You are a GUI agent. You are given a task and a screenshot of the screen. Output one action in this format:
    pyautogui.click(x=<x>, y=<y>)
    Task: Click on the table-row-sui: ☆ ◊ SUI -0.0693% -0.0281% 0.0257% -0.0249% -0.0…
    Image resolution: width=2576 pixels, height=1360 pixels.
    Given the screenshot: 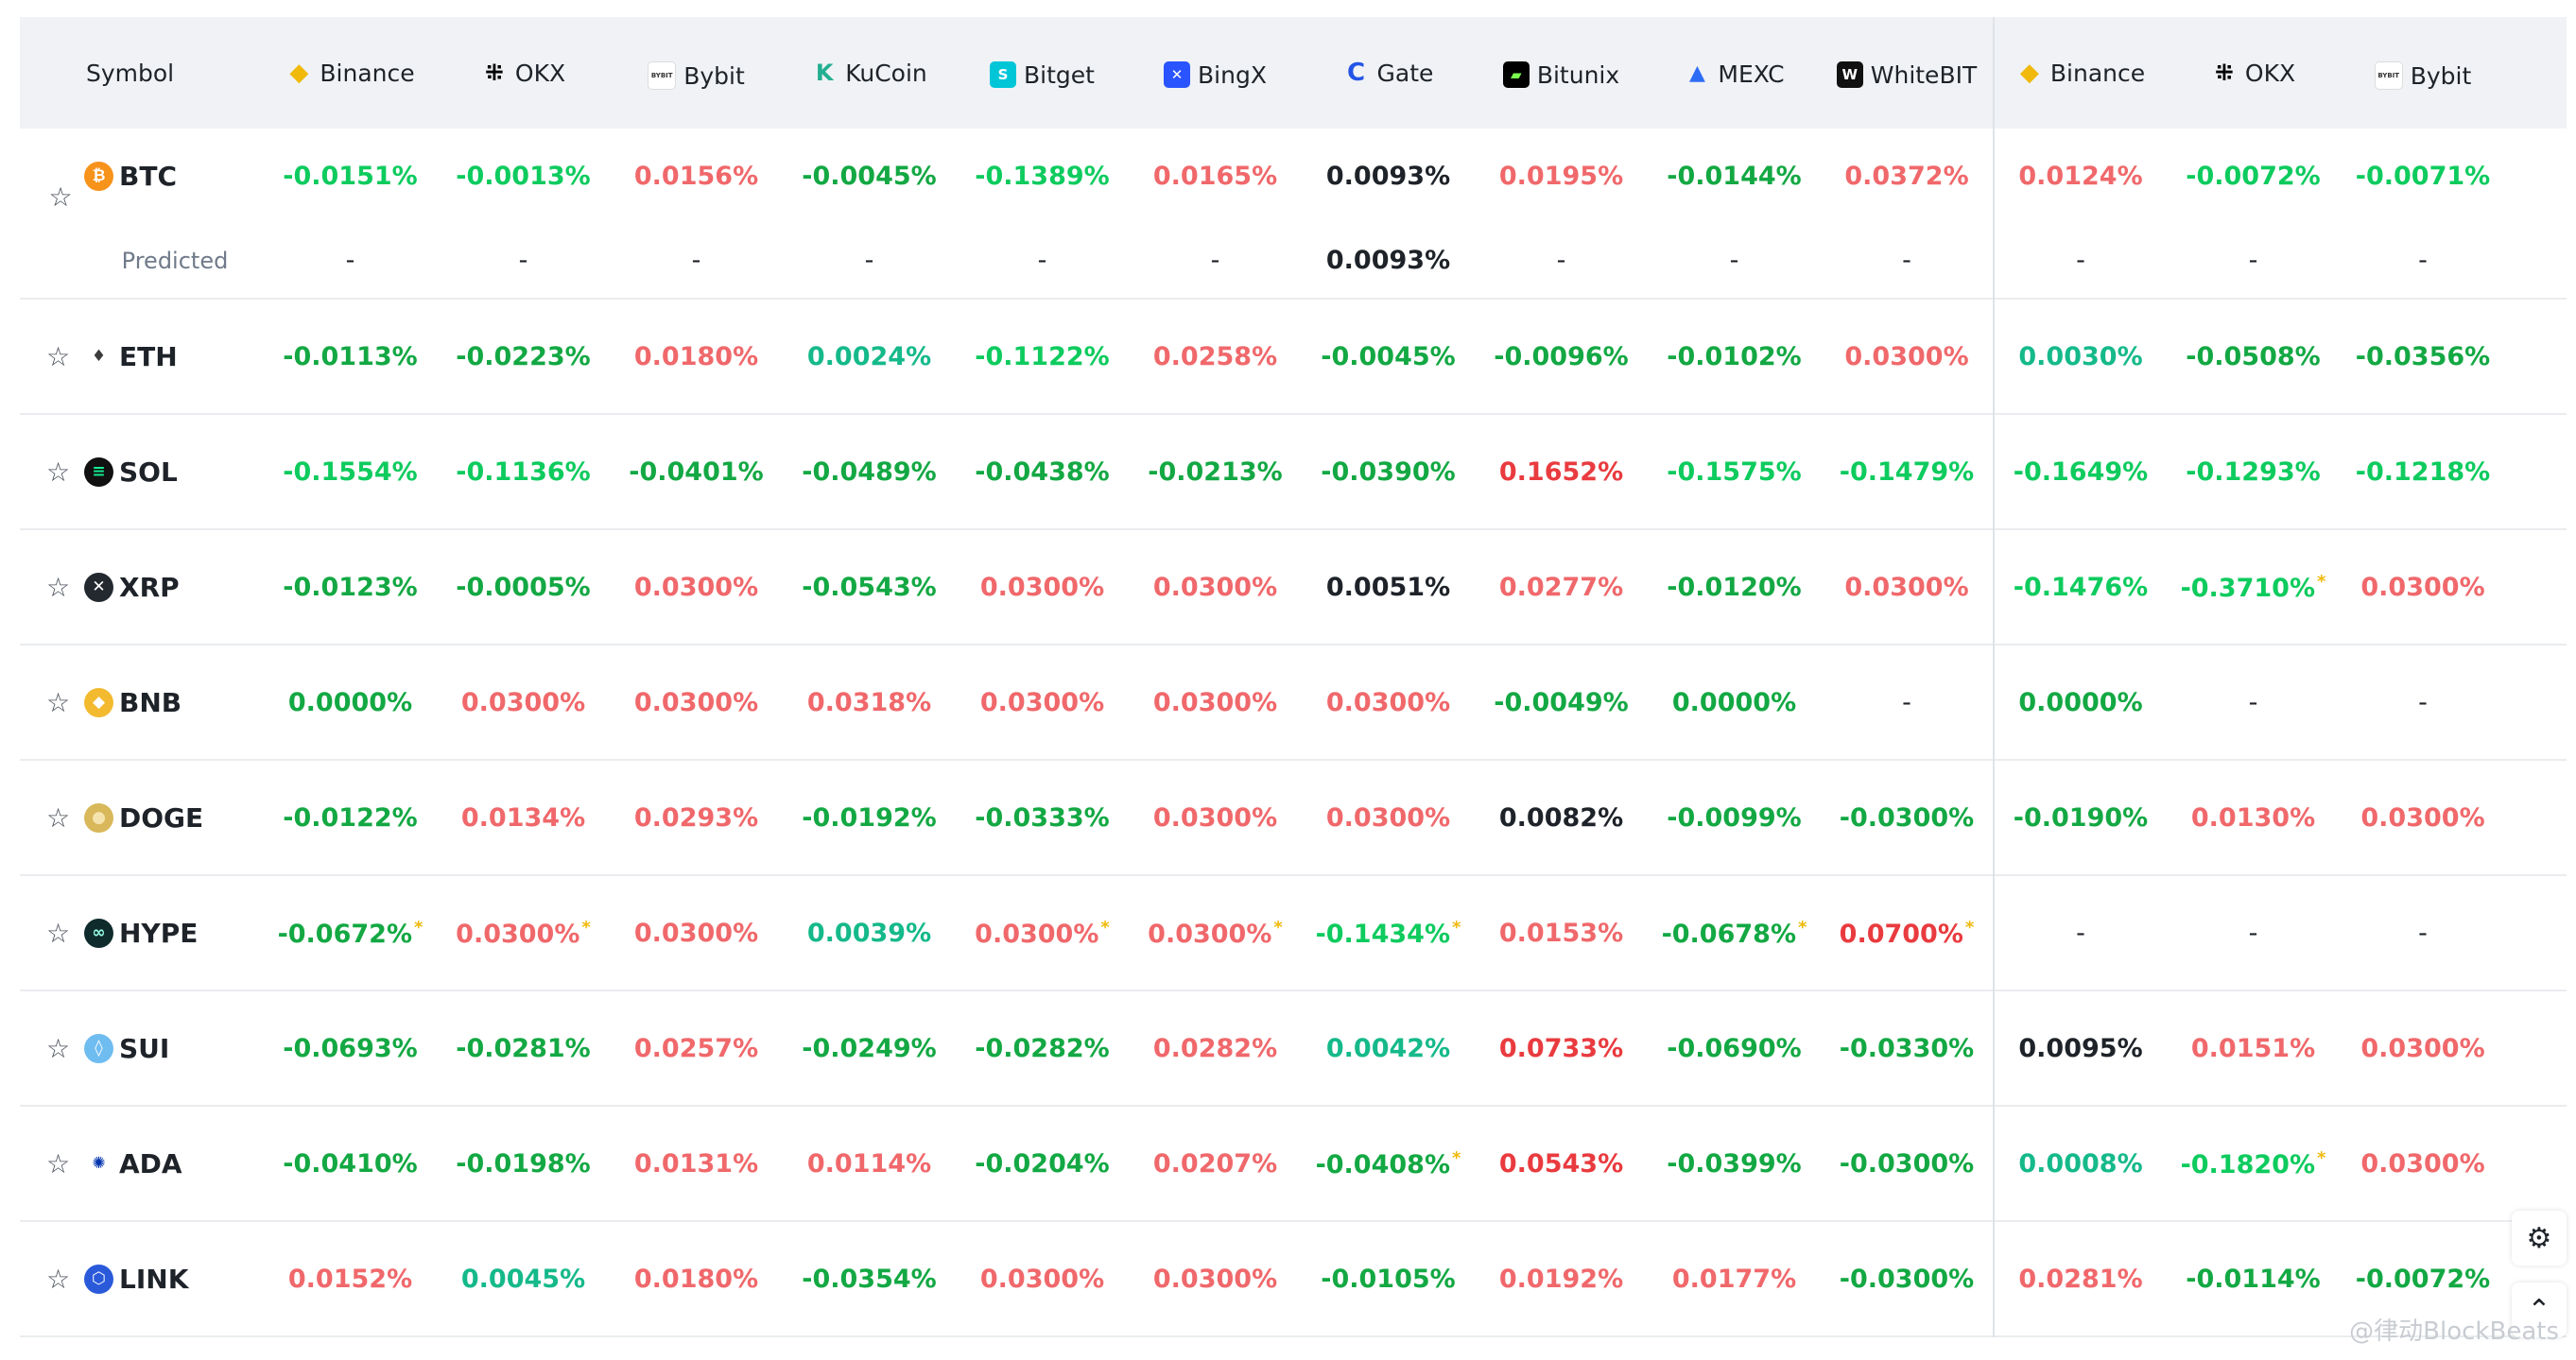 What is the action you would take?
    pyautogui.click(x=1293, y=1048)
    